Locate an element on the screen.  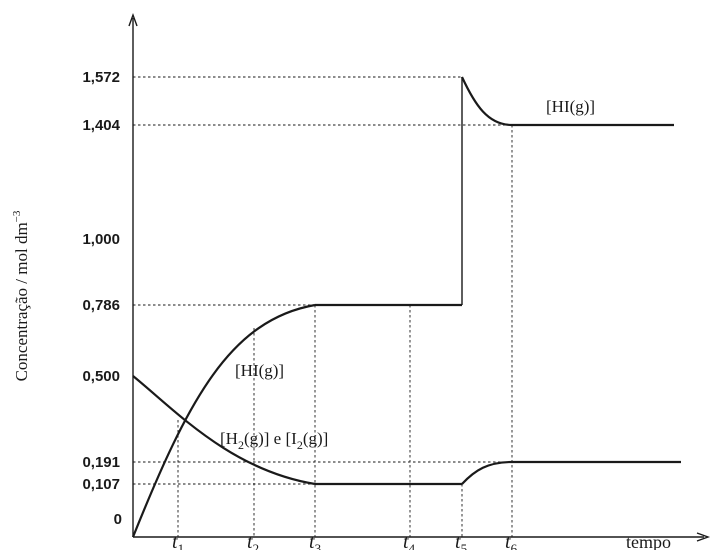
y-axis-title: Concentração / mol dm−3 is located at coordinates (21, 295).